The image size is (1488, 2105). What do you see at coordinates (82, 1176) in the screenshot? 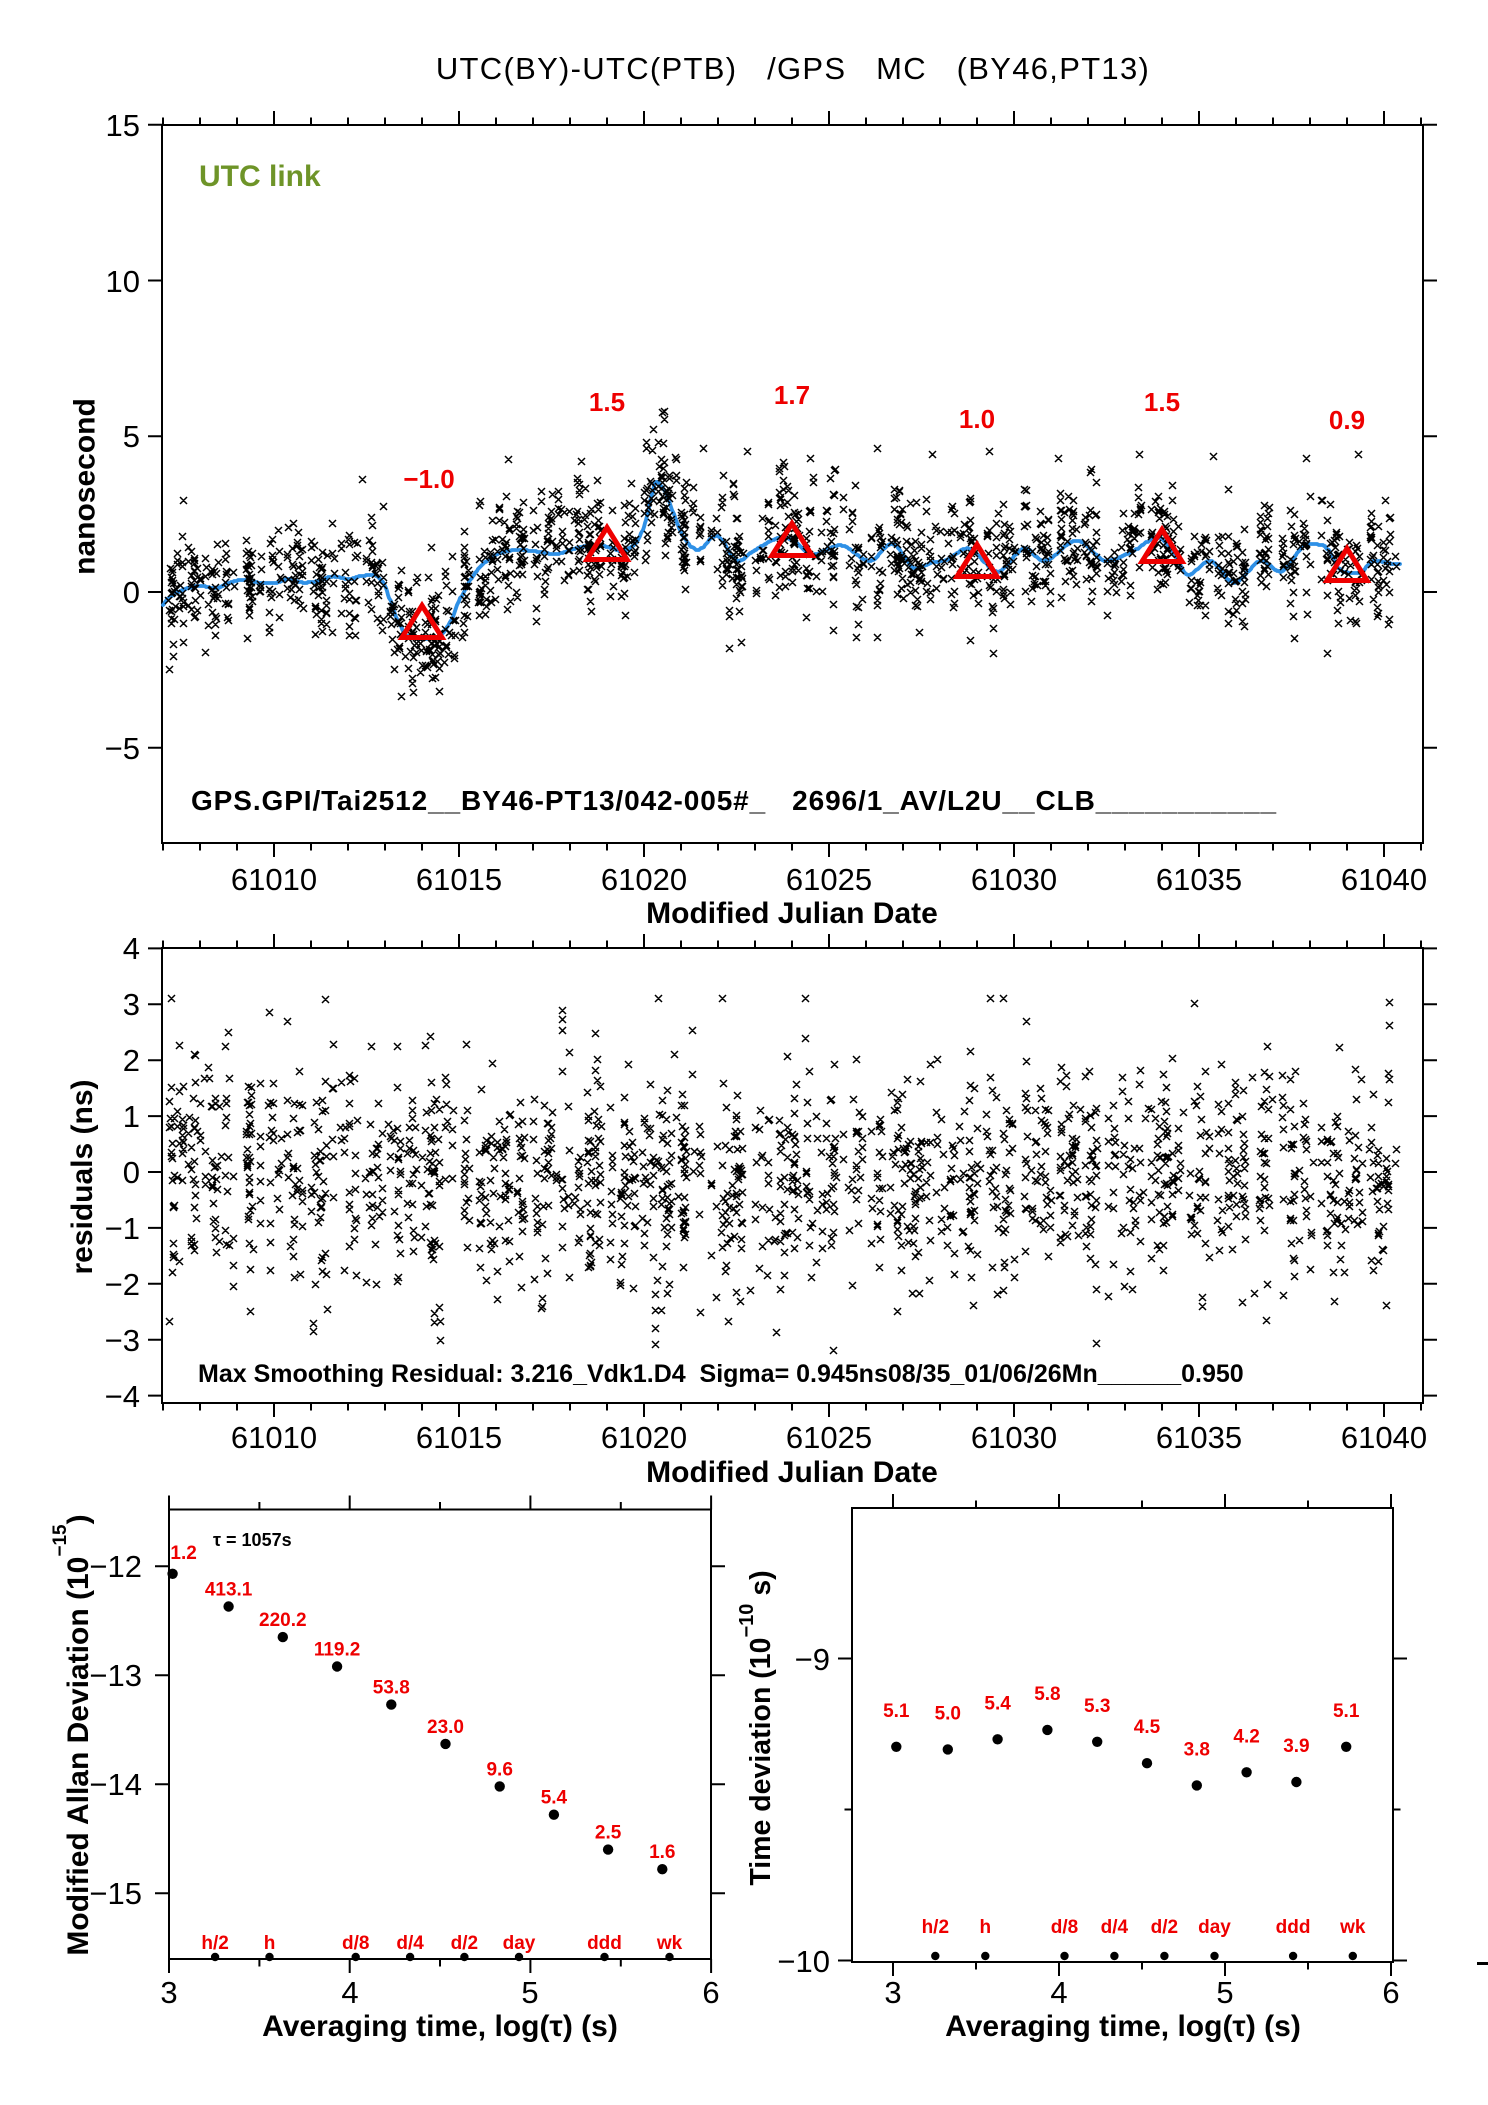
I see `svg-text: residuals (ns)` at bounding box center [82, 1176].